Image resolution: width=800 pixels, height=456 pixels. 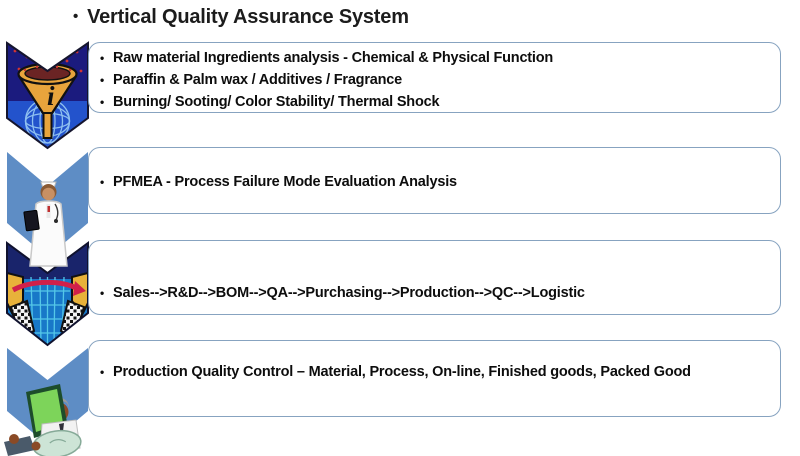 What do you see at coordinates (51, 96) in the screenshot?
I see `funnel-info-label: i` at bounding box center [51, 96].